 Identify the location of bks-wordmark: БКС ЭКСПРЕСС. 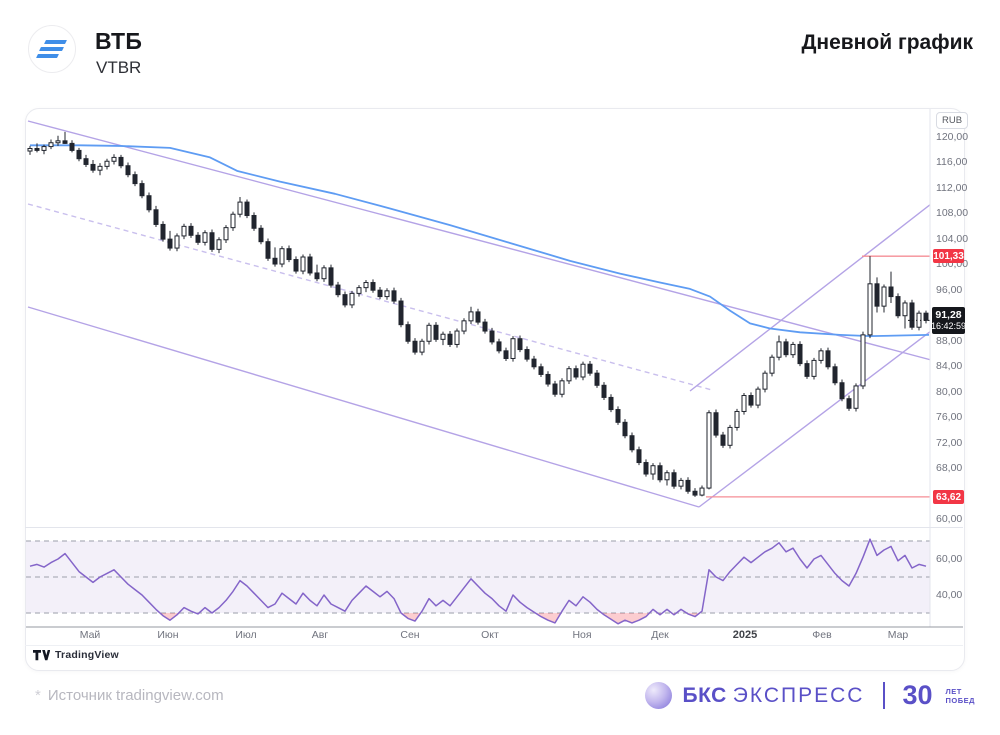
(773, 696).